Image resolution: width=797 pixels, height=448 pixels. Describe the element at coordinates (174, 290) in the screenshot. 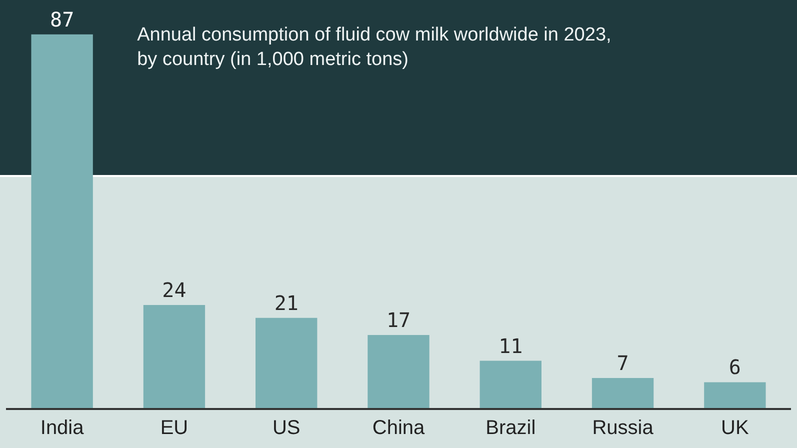

I see `data-label: 24` at that location.